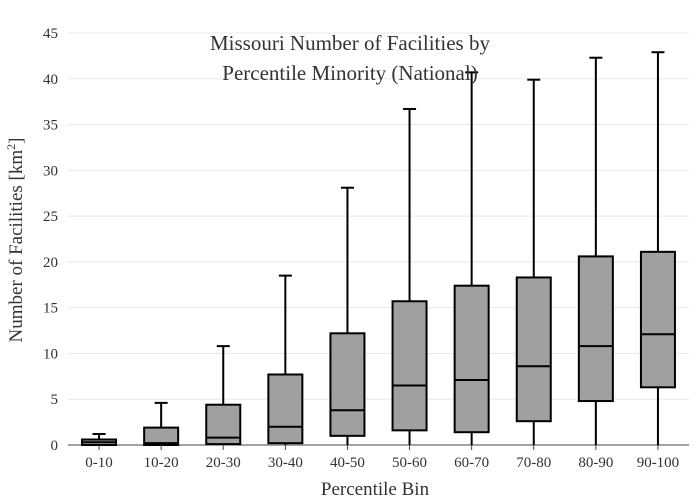  What do you see at coordinates (11, 147) in the screenshot?
I see `y-axis-unit-superscript: 2` at bounding box center [11, 147].